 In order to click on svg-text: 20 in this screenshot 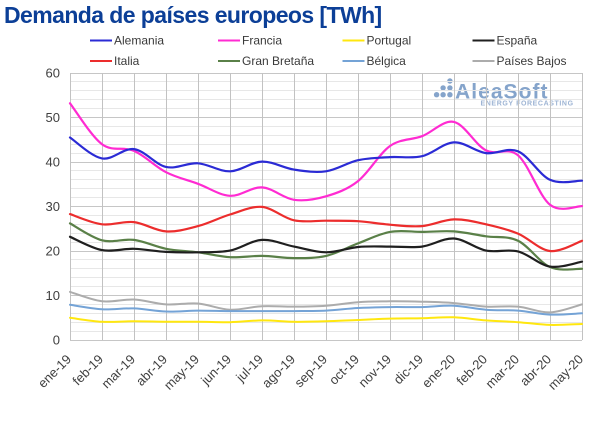, I will do `click(53, 251)`.